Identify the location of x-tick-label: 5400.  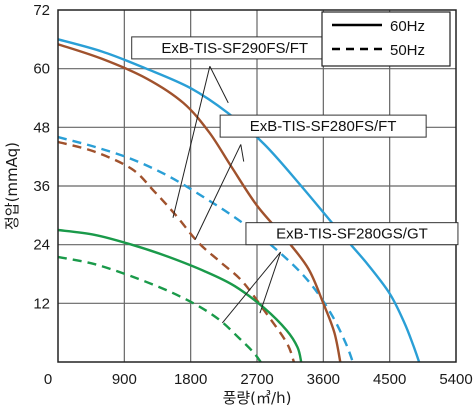
(455, 379).